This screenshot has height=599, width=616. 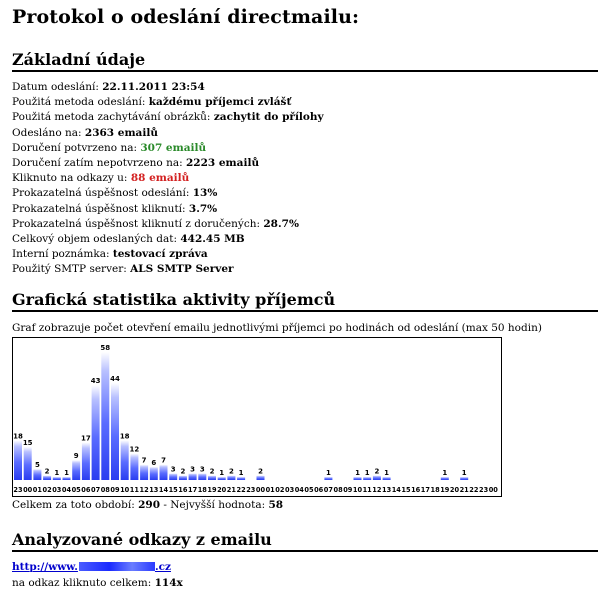 What do you see at coordinates (205, 193) in the screenshot?
I see `info-row-value: 13%` at bounding box center [205, 193].